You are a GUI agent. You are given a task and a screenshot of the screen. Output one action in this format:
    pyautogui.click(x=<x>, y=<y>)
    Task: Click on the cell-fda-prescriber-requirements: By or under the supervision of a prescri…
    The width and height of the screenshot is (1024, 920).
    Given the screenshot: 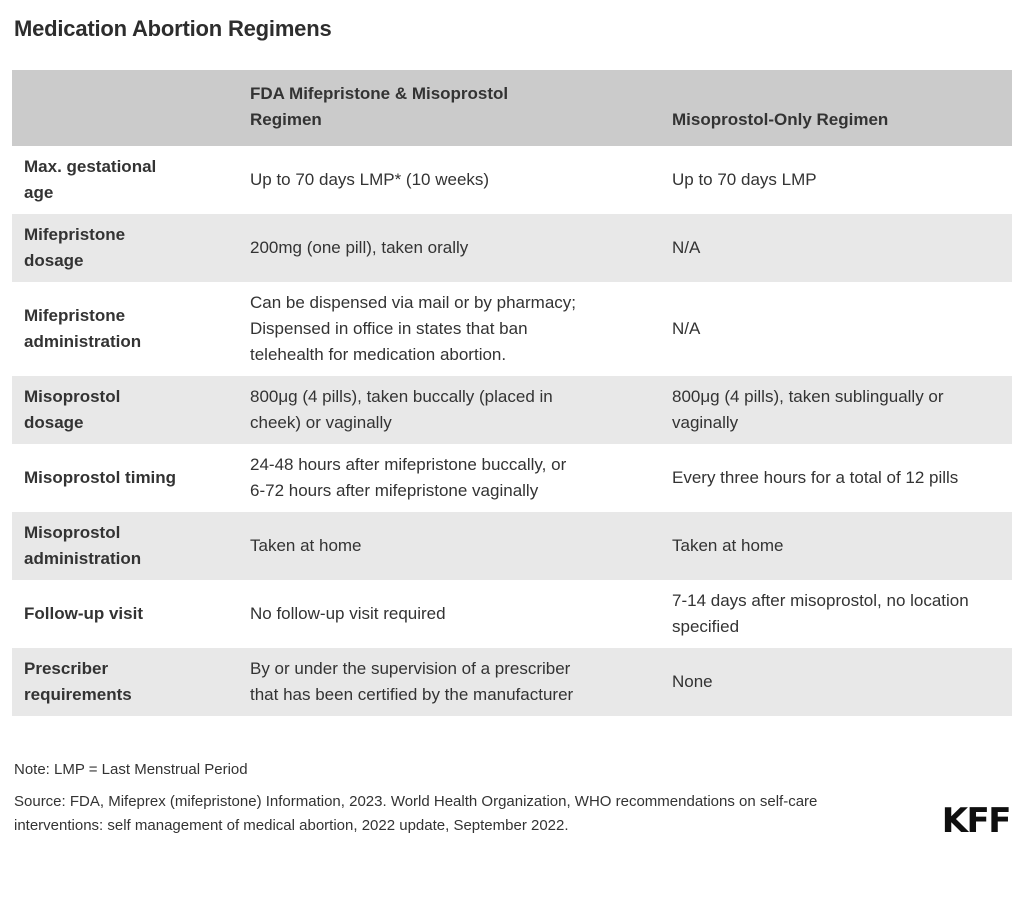 What is the action you would take?
    pyautogui.click(x=412, y=681)
    